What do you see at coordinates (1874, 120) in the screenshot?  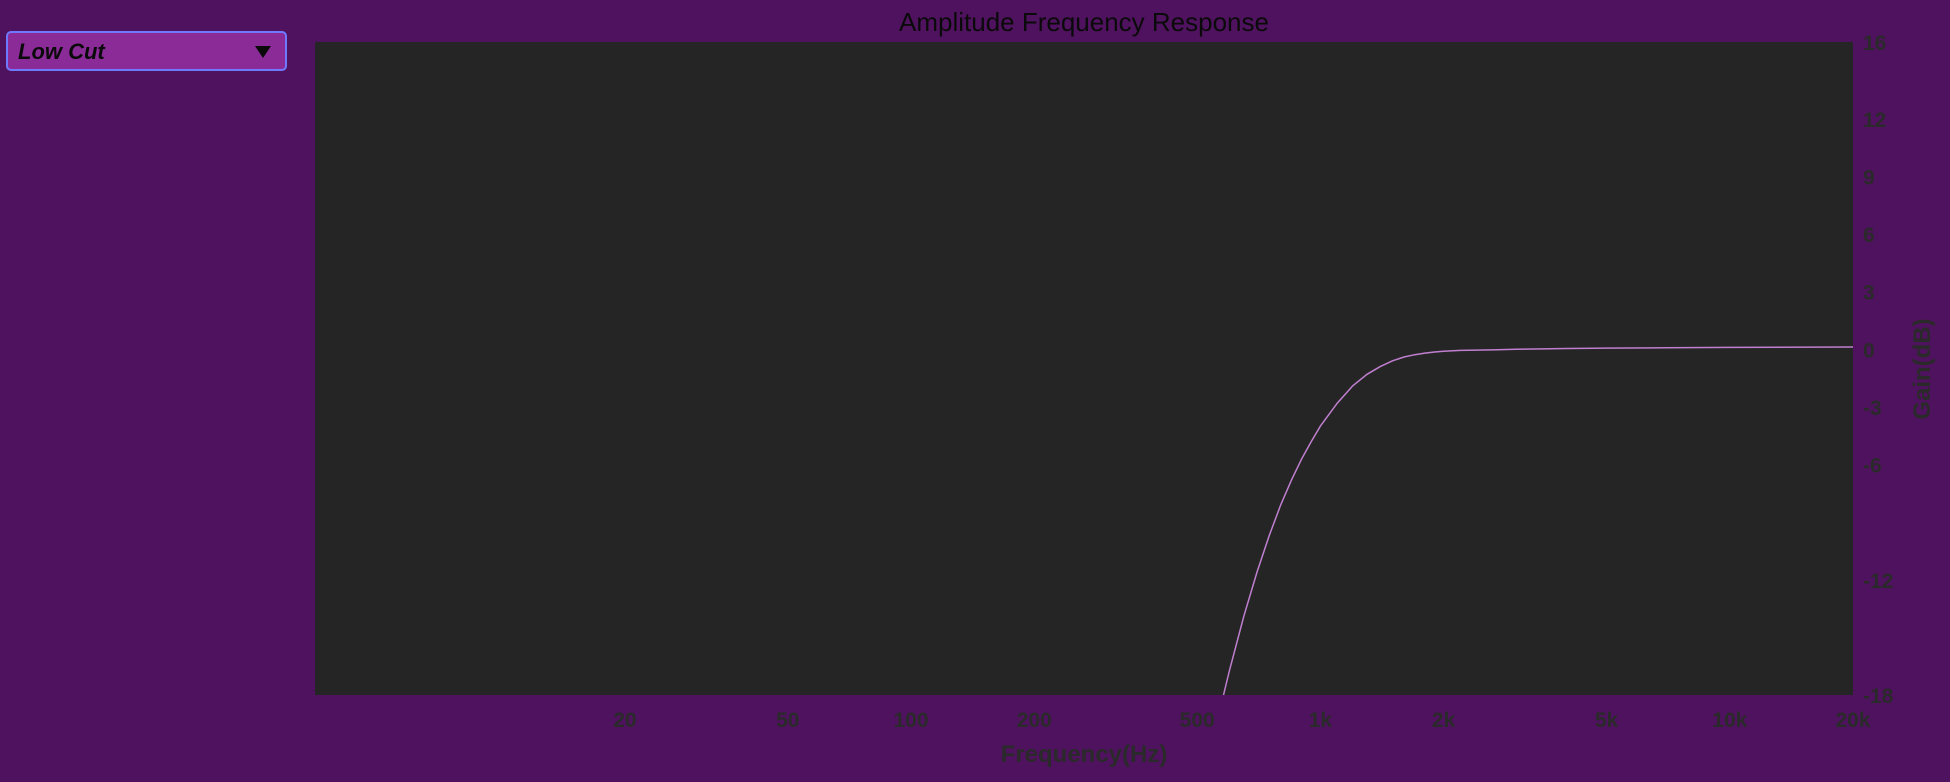 I see `y-tick-label: 12` at bounding box center [1874, 120].